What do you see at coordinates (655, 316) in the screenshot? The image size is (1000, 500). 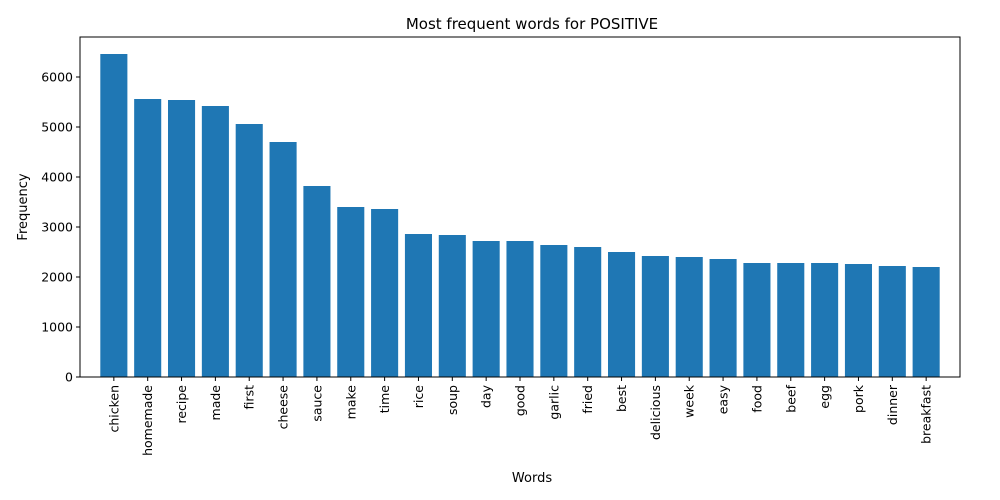 I see `bar-delicious` at bounding box center [655, 316].